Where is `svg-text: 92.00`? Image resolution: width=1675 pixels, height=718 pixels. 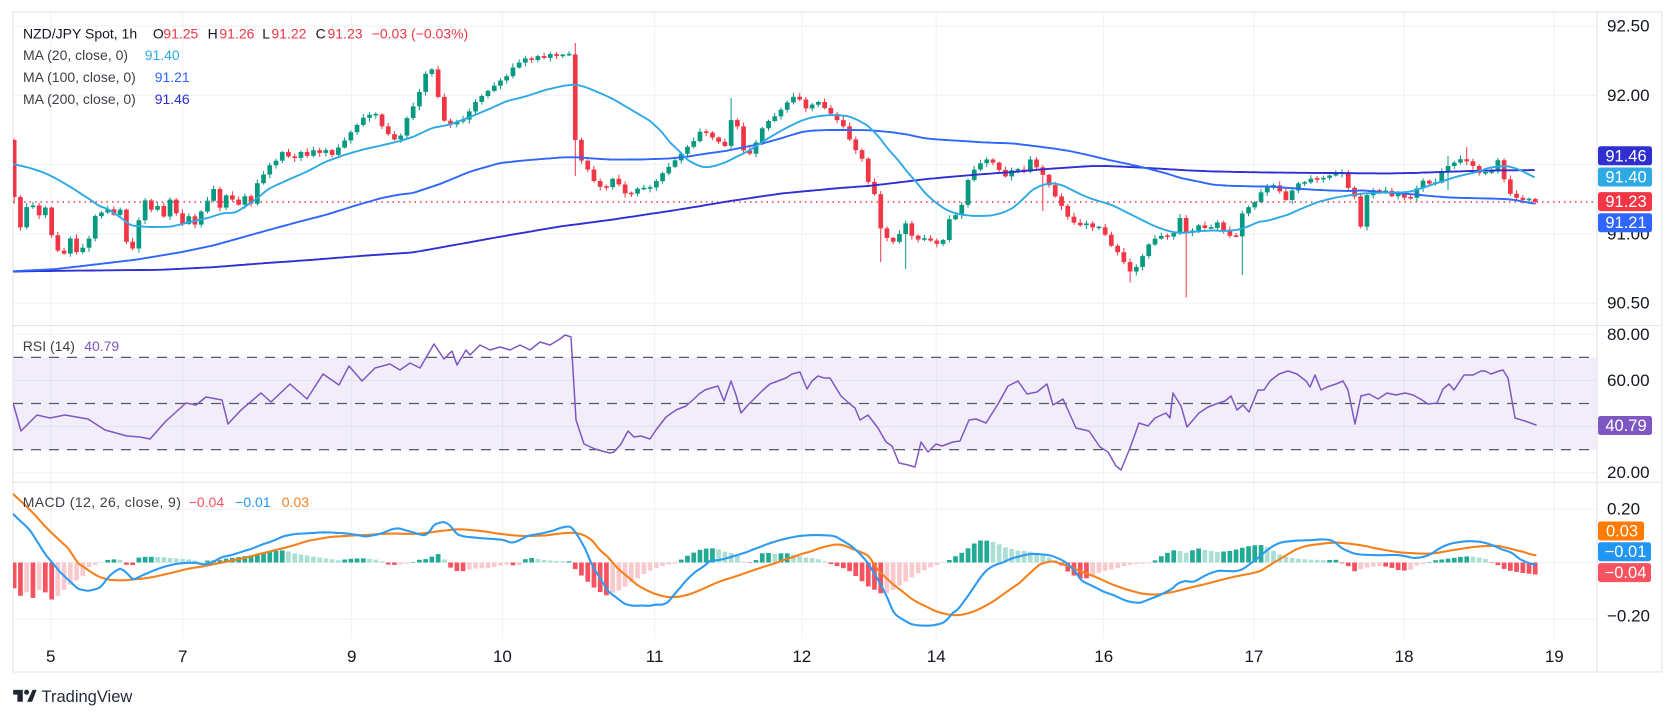
svg-text: 92.00 is located at coordinates (1628, 95).